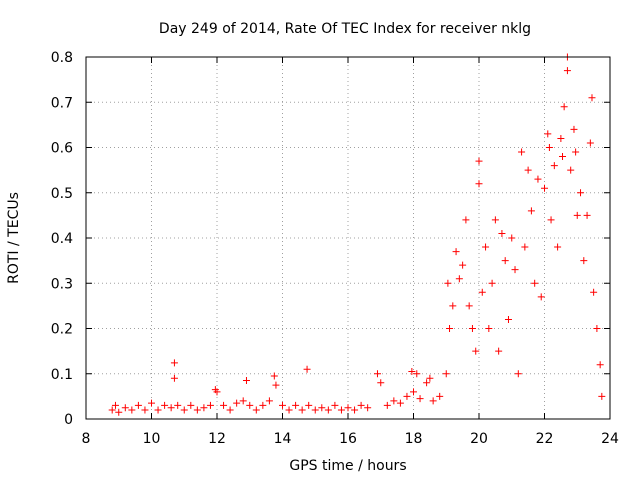 The image size is (640, 480). What do you see at coordinates (62, 149) in the screenshot?
I see `y-tick-label: 0.6` at bounding box center [62, 149].